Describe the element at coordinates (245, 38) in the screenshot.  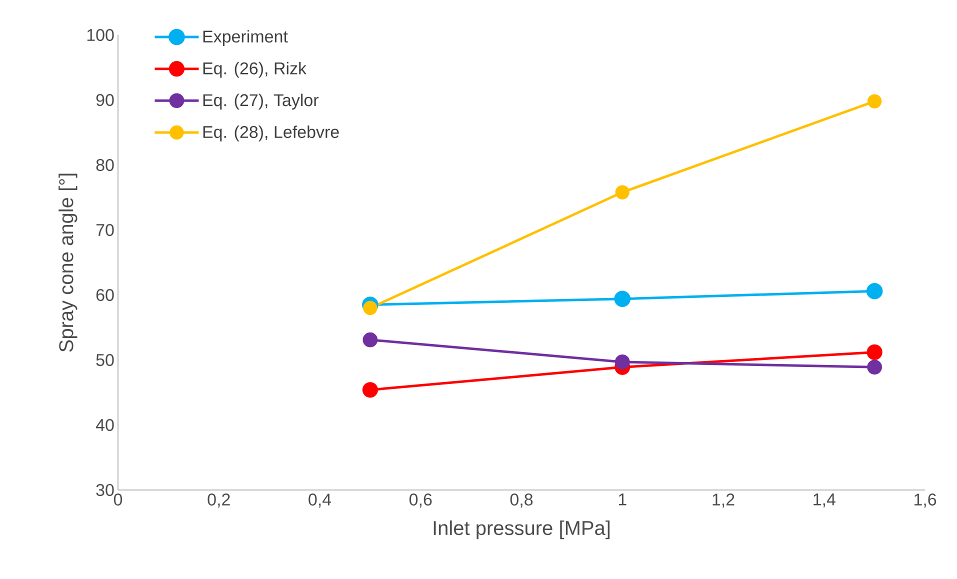
I see `legend-label: Experiment` at that location.